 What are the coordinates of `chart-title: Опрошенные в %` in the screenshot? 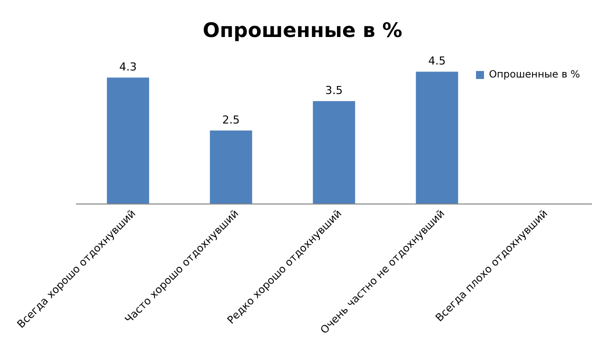 It's located at (302, 30).